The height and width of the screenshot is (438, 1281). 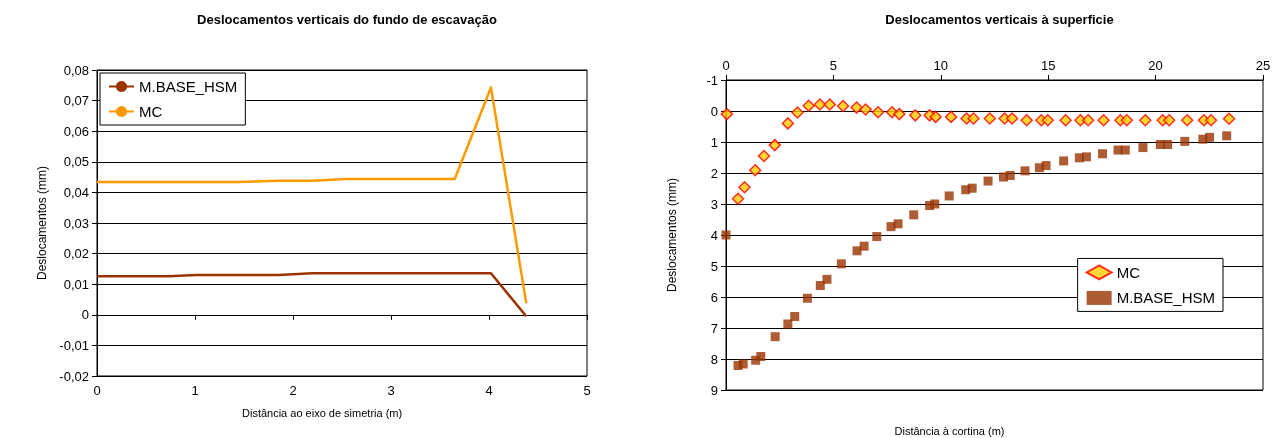 What do you see at coordinates (714, 359) in the screenshot?
I see `y-tick-label: 8` at bounding box center [714, 359].